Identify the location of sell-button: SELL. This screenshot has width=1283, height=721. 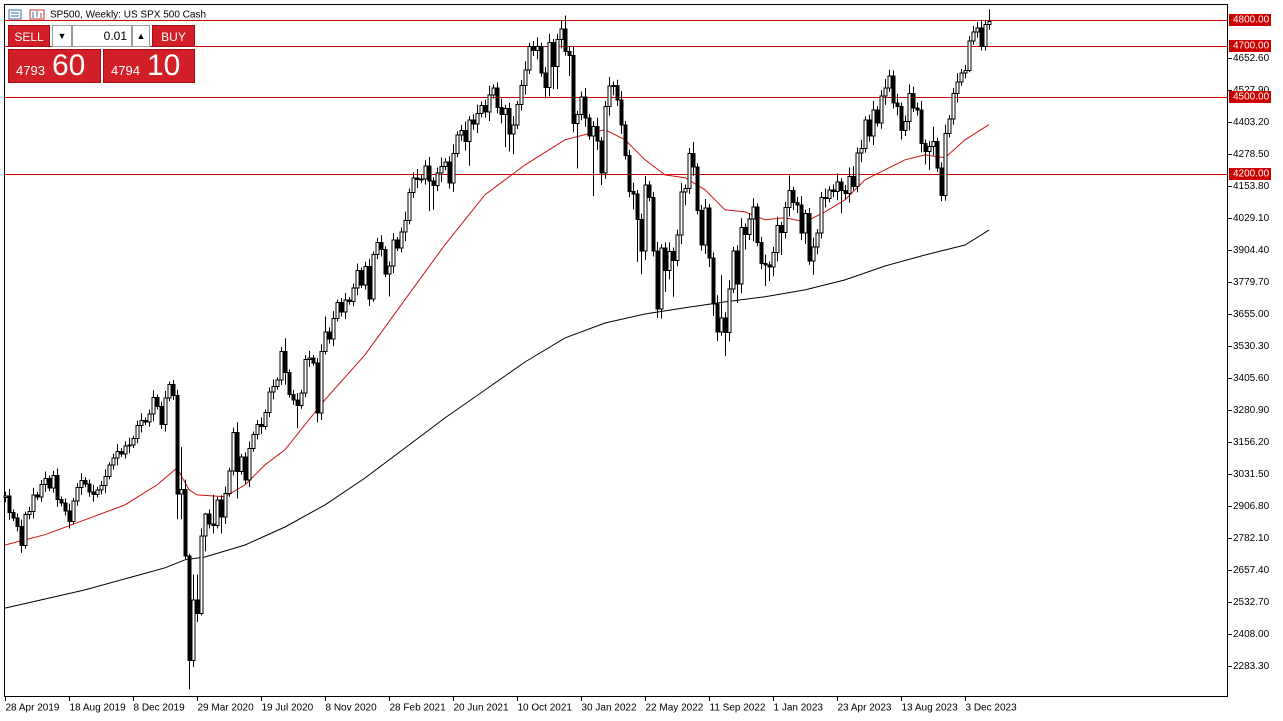
(29, 36).